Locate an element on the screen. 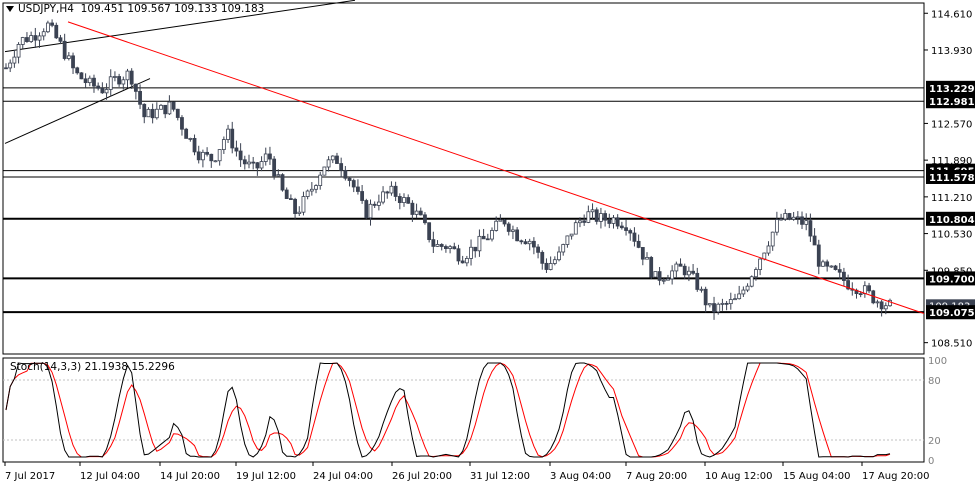 The image size is (975, 488). stoch-scale-label: 0 is located at coordinates (931, 461).